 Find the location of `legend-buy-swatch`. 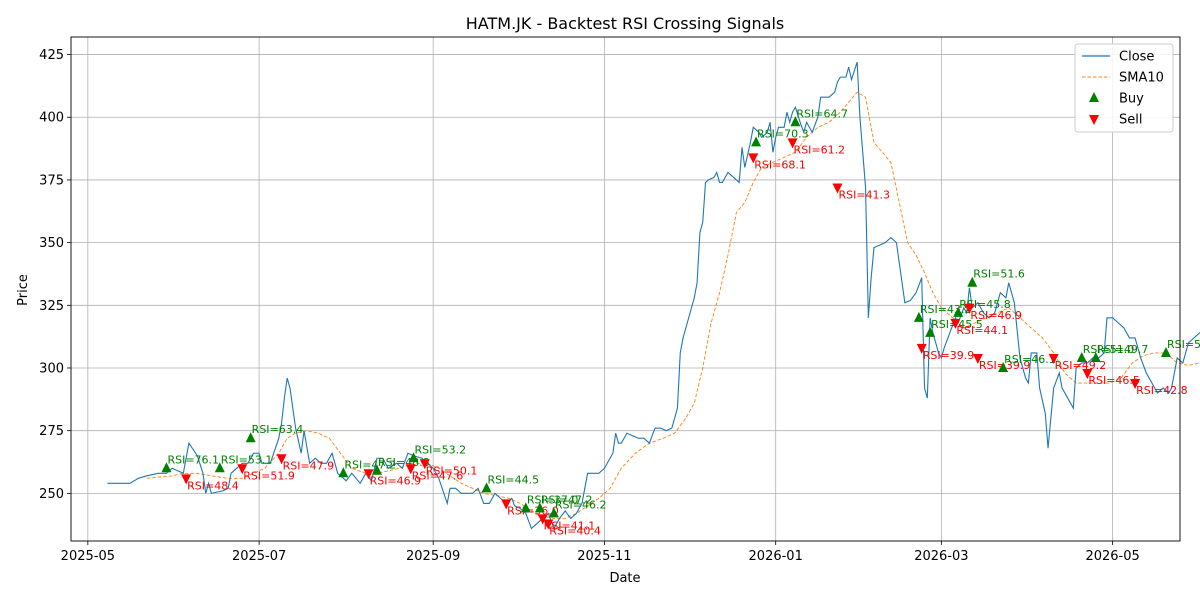

legend-buy-swatch is located at coordinates (1094, 97).